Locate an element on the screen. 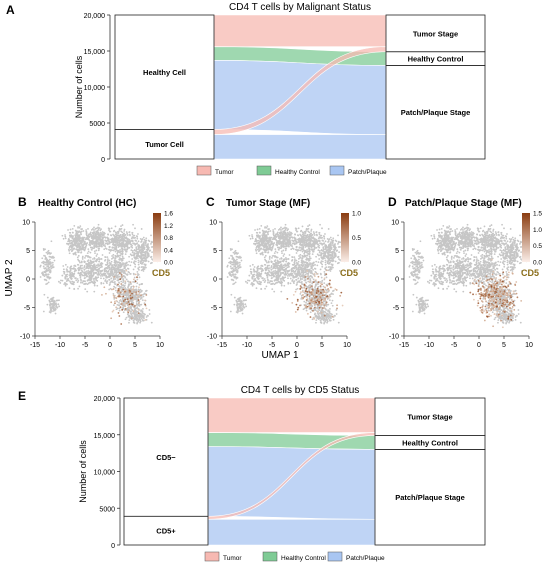 The width and height of the screenshot is (550, 566). stratum-label: Healthy Control is located at coordinates (436, 59).